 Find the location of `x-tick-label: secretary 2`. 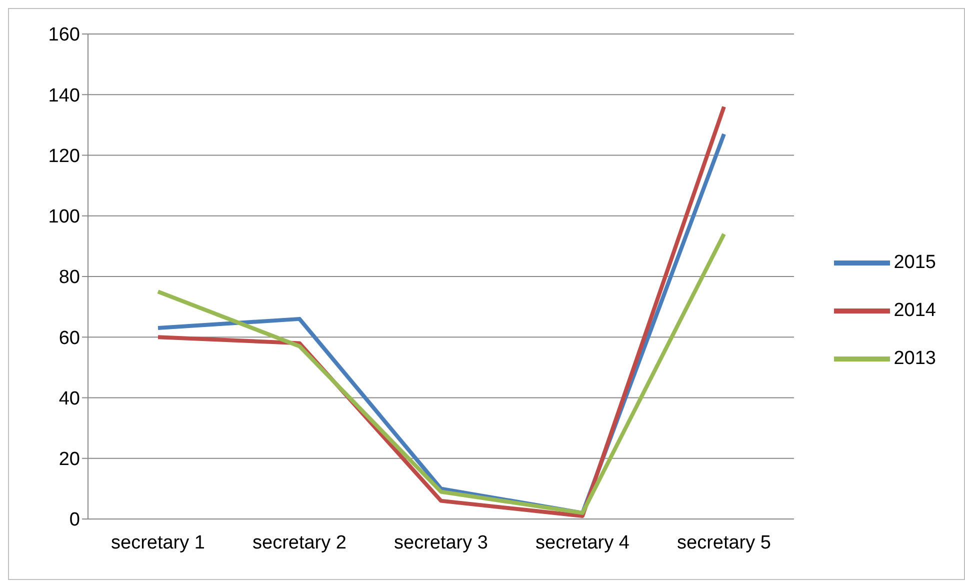

x-tick-label: secretary 2 is located at coordinates (299, 543).